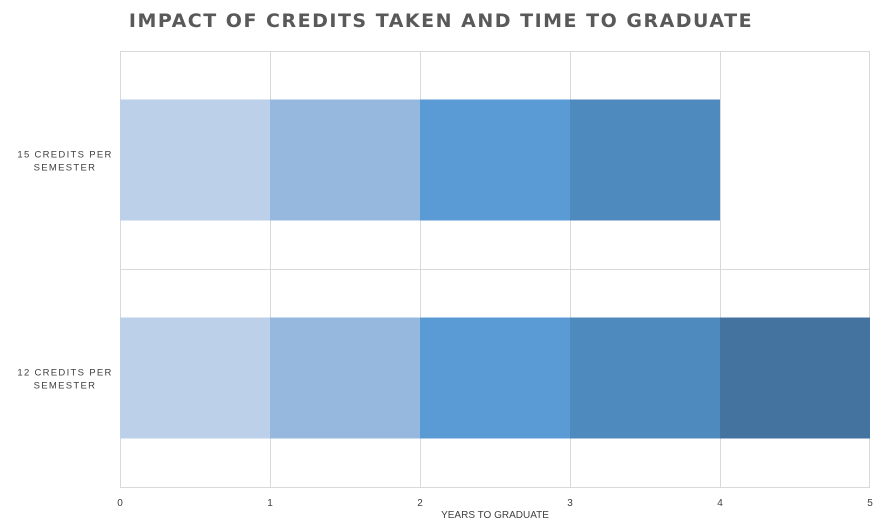 Image resolution: width=882 pixels, height=524 pixels. Describe the element at coordinates (270, 503) in the screenshot. I see `x-tick-label: 1` at that location.